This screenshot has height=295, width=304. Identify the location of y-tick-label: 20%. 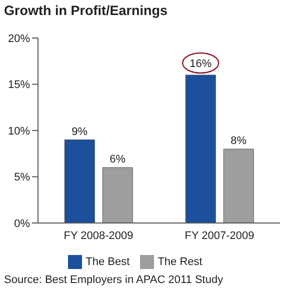
(19, 38).